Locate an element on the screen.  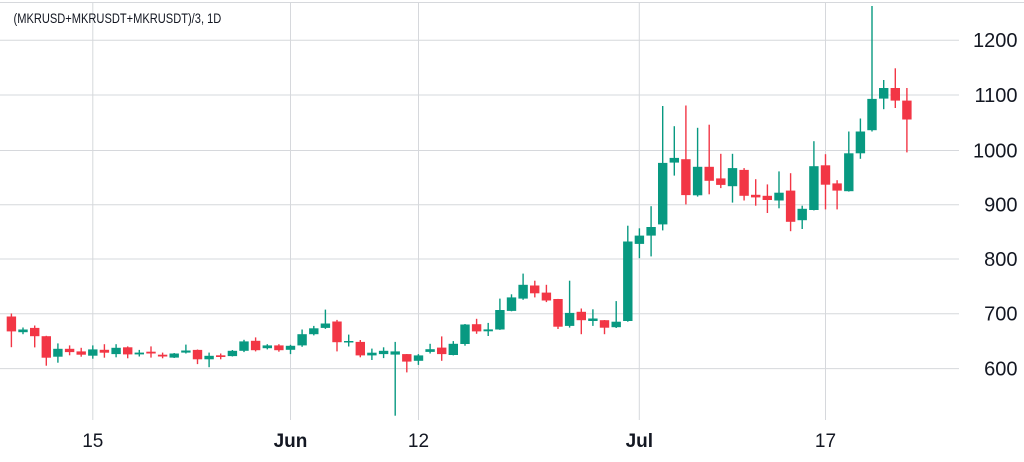
svg-text: 900 is located at coordinates (1000, 206).